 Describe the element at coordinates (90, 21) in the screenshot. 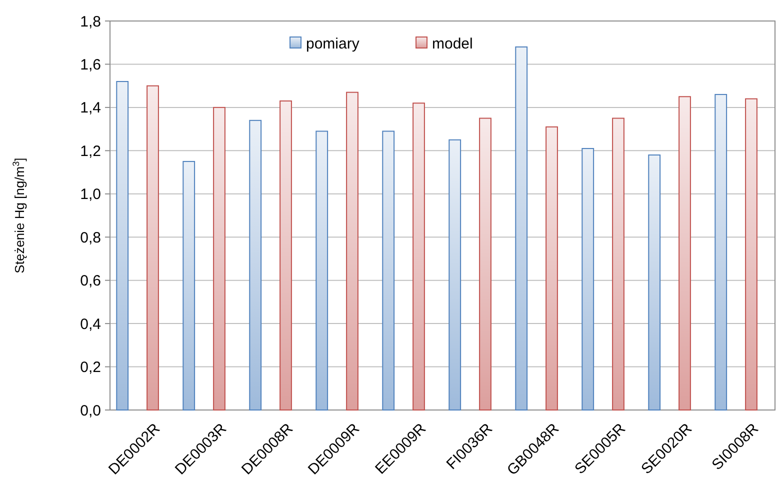

I see `y-tick-label: 1,8` at that location.